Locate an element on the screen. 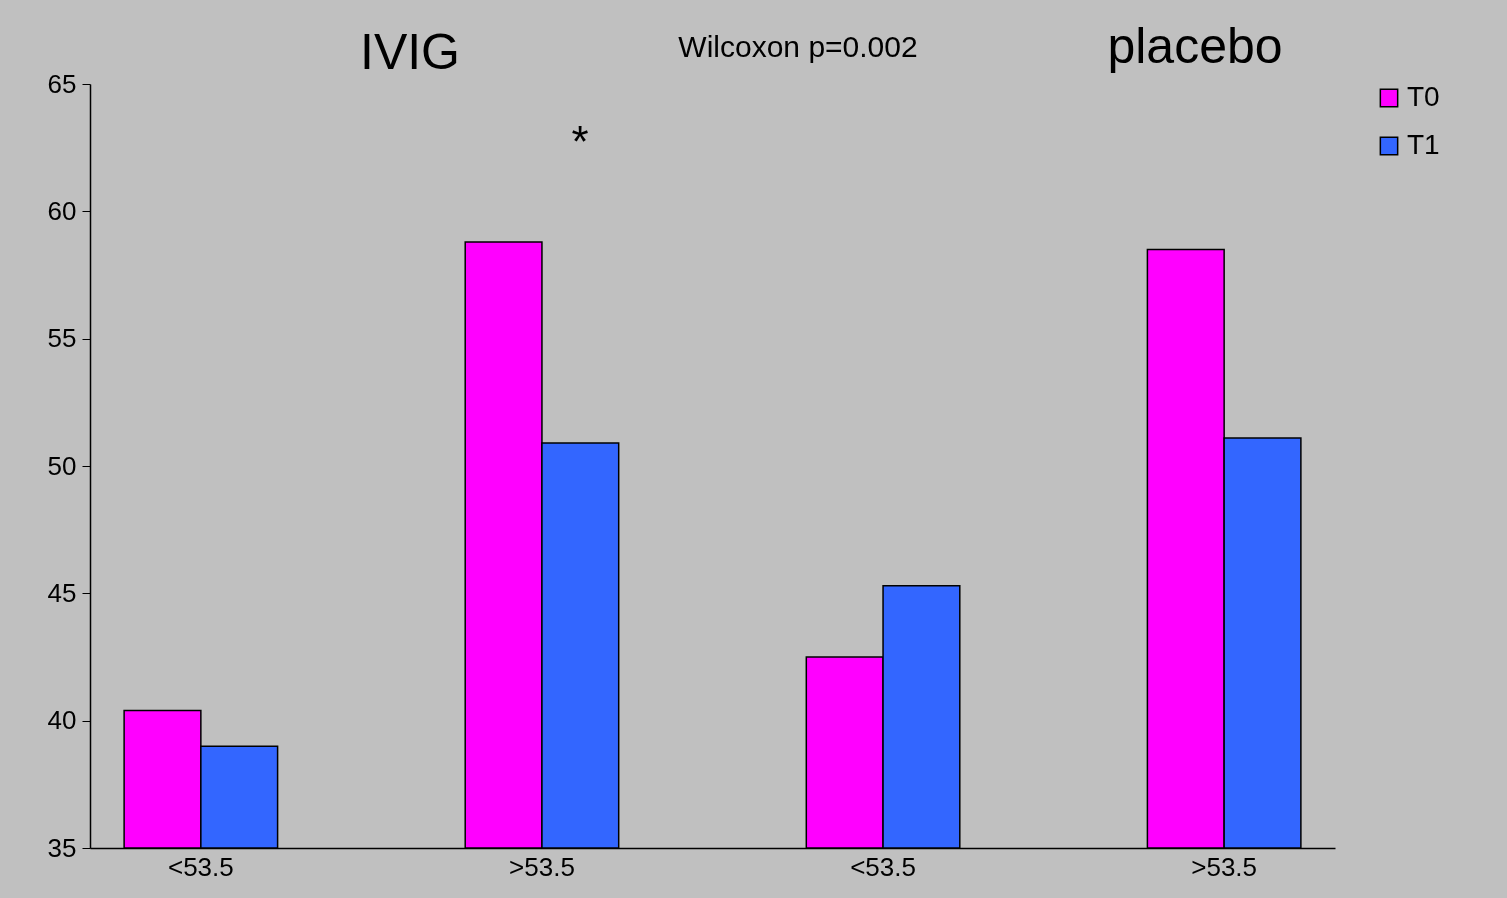 The width and height of the screenshot is (1507, 898). text: placebo is located at coordinates (1195, 46).